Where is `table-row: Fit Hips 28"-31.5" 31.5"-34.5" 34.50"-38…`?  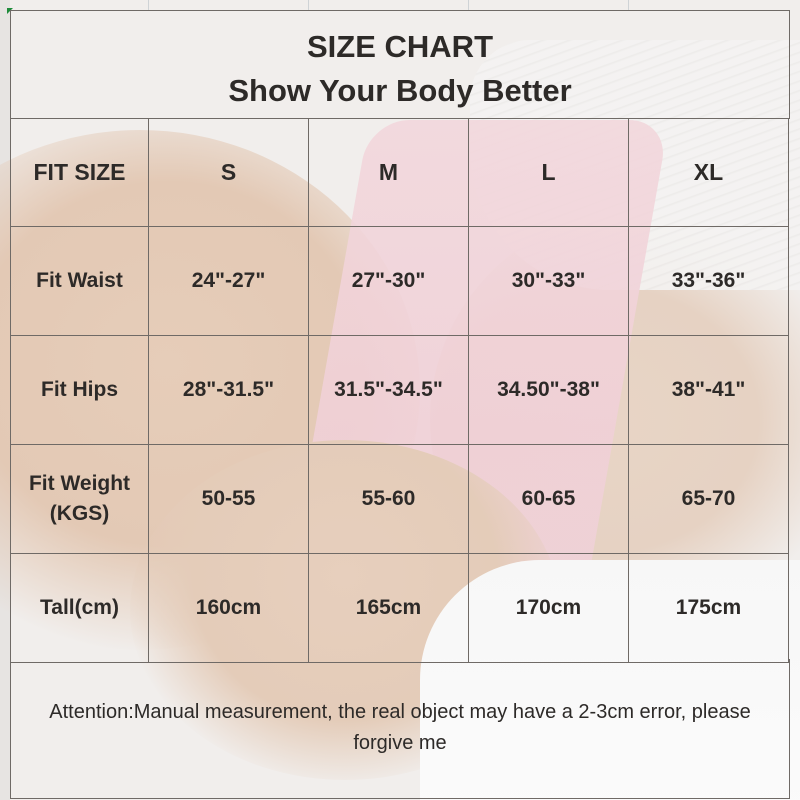 table-row: Fit Hips 28"-31.5" 31.5"-34.5" 34.50"-38… is located at coordinates (399, 390).